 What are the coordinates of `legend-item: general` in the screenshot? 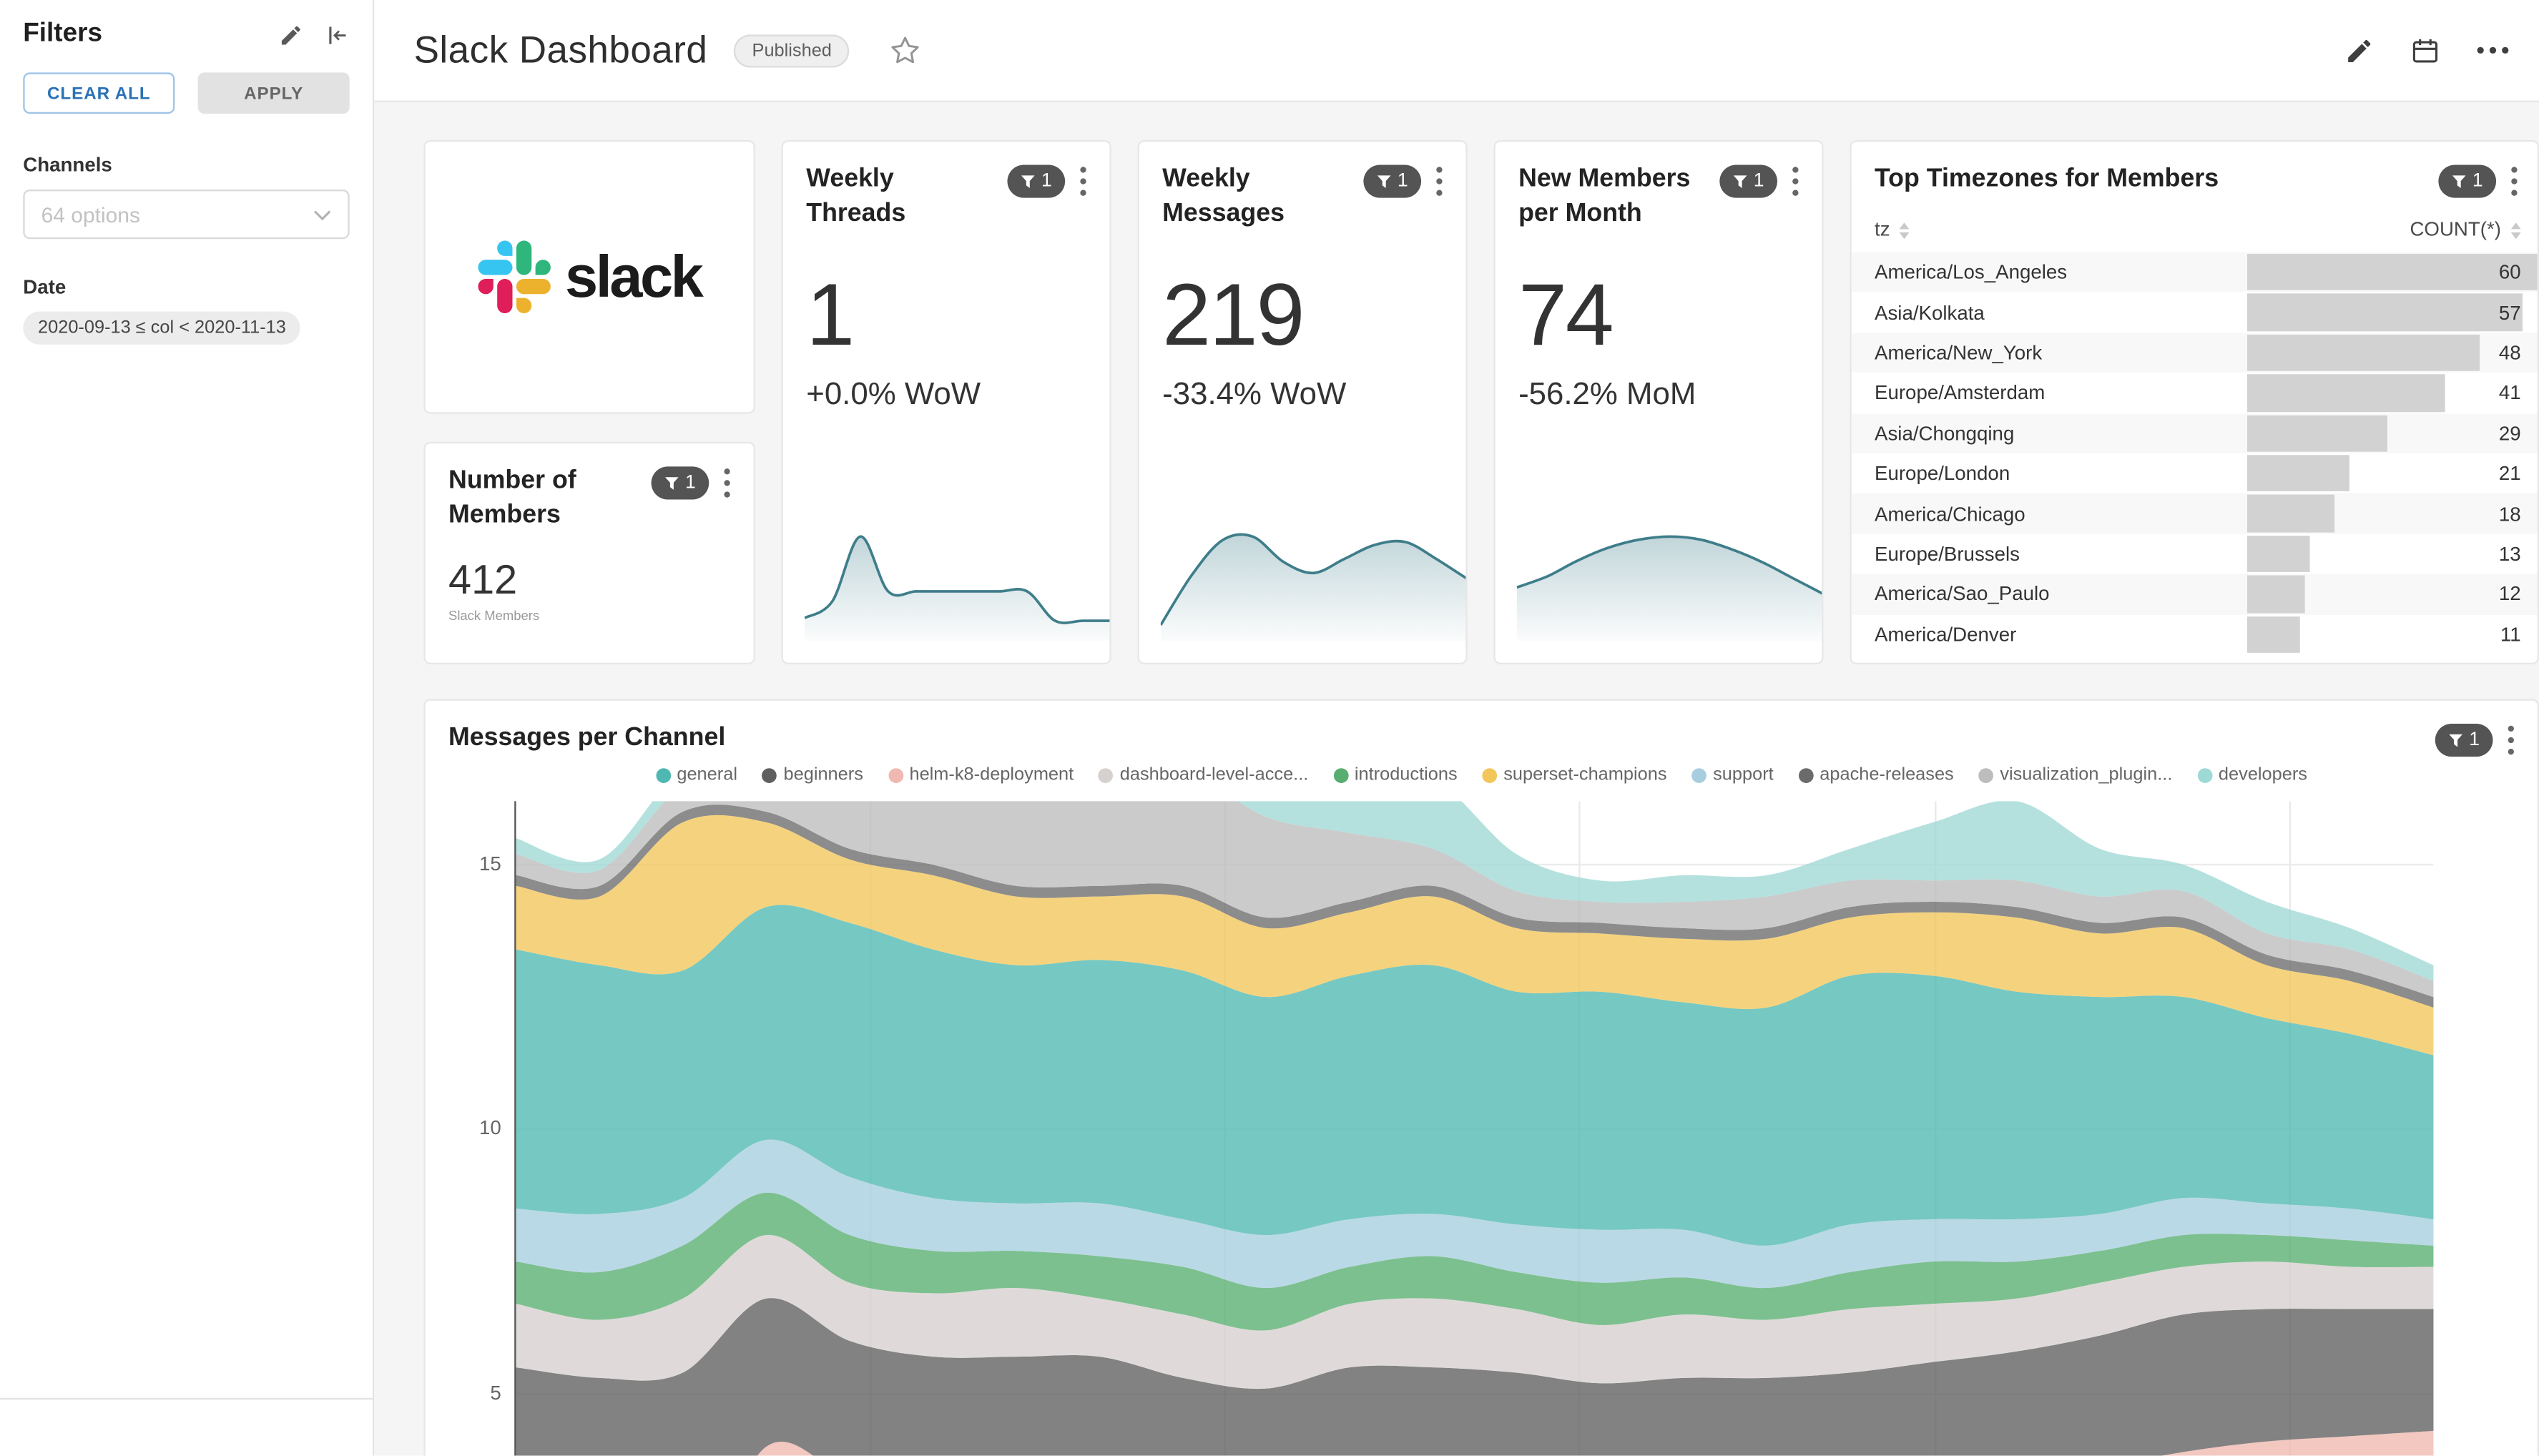 It's located at (696, 774).